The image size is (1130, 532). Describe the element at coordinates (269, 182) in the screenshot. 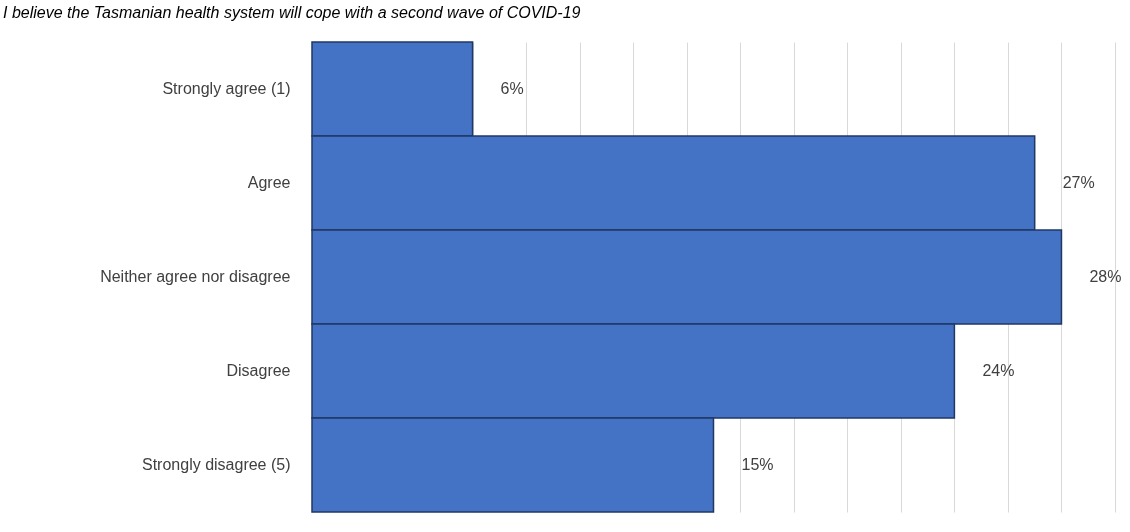

I see `y-tick-label: Agree` at that location.